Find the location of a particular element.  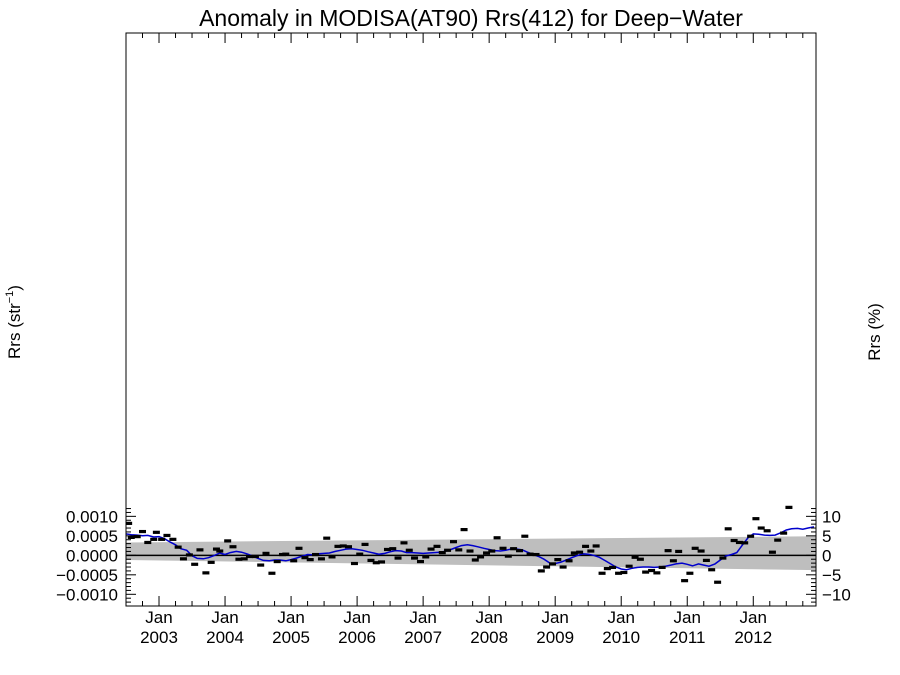

y2-tick-label: 5 is located at coordinates (826, 536).